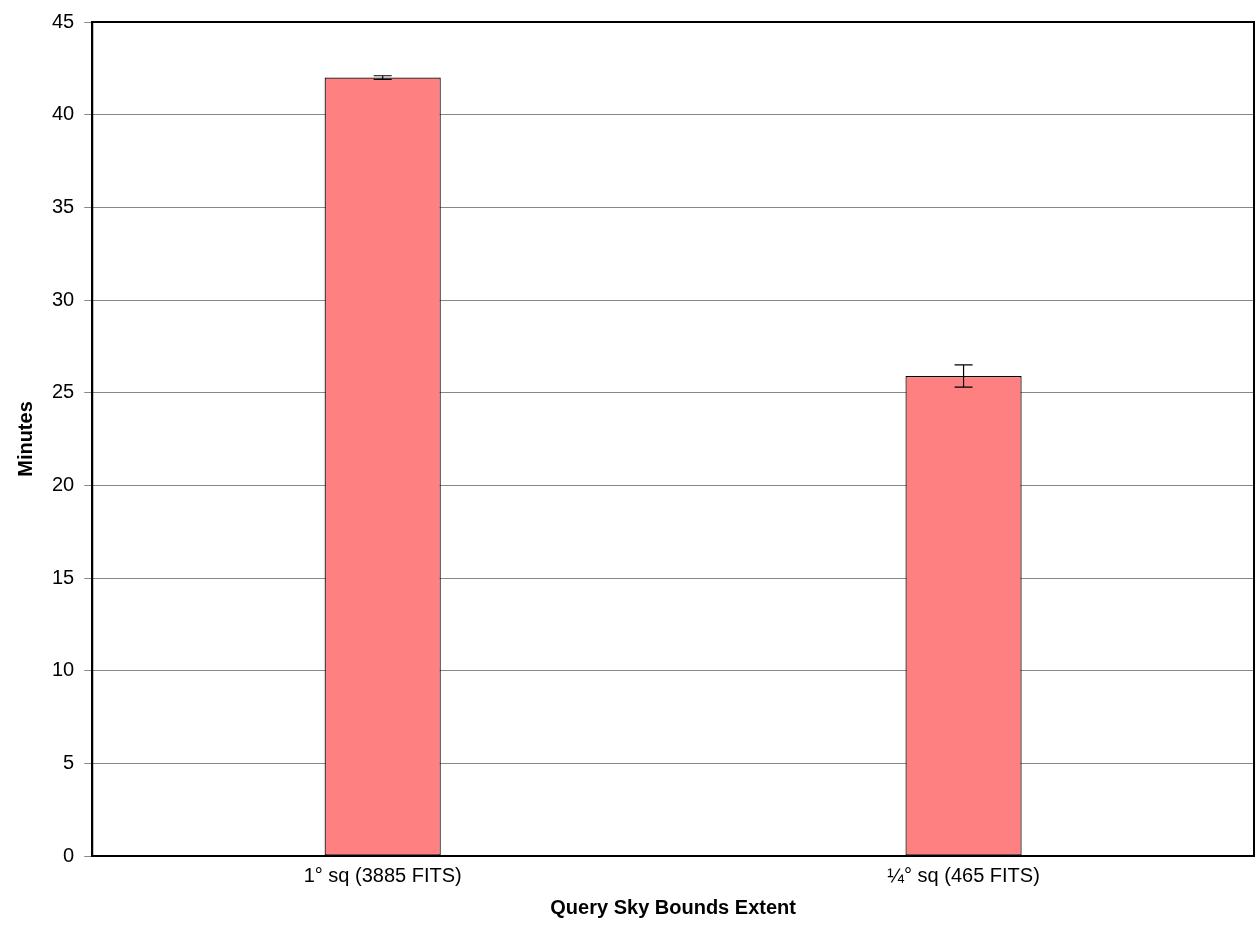 This screenshot has width=1256, height=930. I want to click on y-tick-label: 35, so click(63, 205).